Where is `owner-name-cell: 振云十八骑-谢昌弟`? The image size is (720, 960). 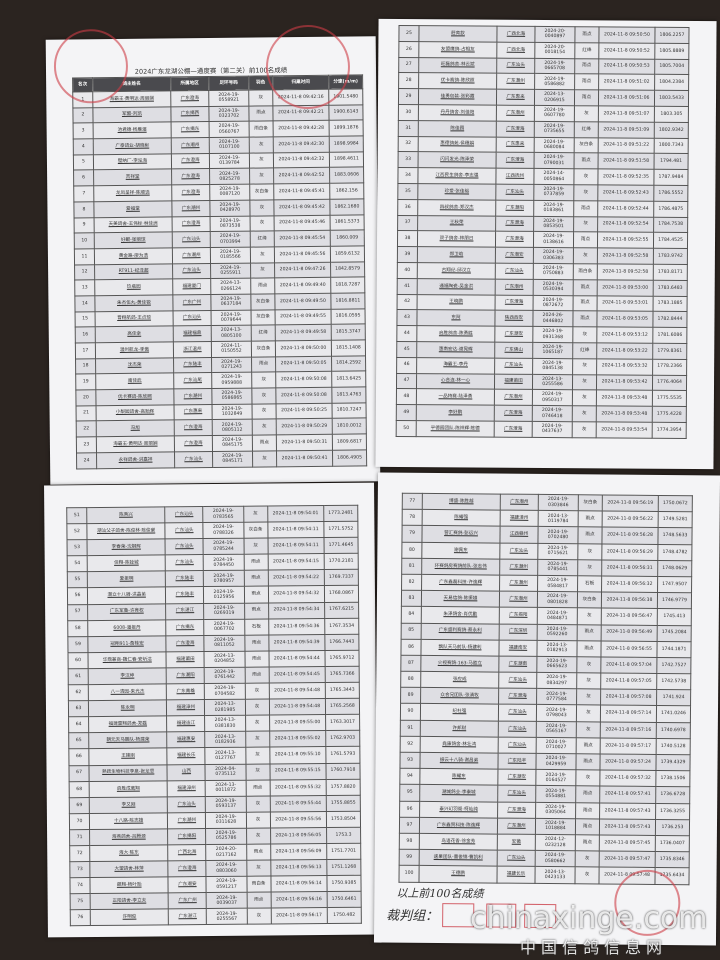 owner-name-cell: 振云十八骑-谢昌弟 is located at coordinates (459, 761).